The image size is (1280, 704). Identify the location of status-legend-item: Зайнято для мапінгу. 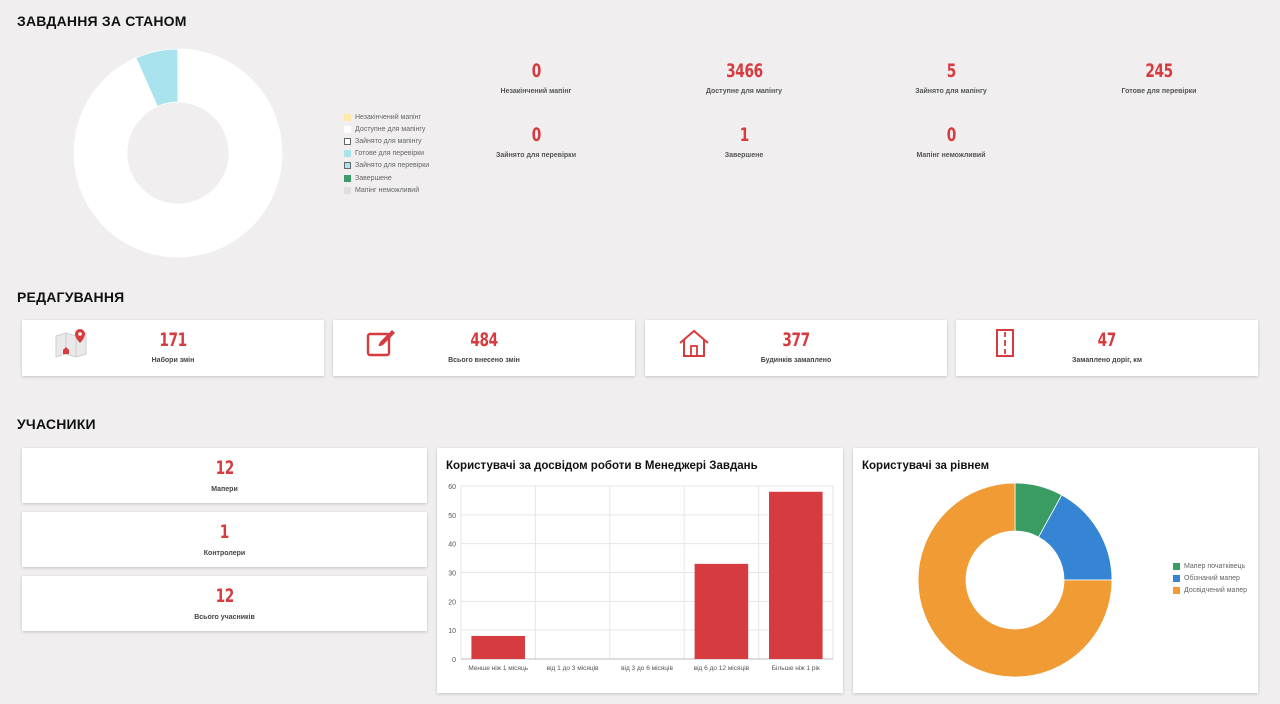
(386, 141).